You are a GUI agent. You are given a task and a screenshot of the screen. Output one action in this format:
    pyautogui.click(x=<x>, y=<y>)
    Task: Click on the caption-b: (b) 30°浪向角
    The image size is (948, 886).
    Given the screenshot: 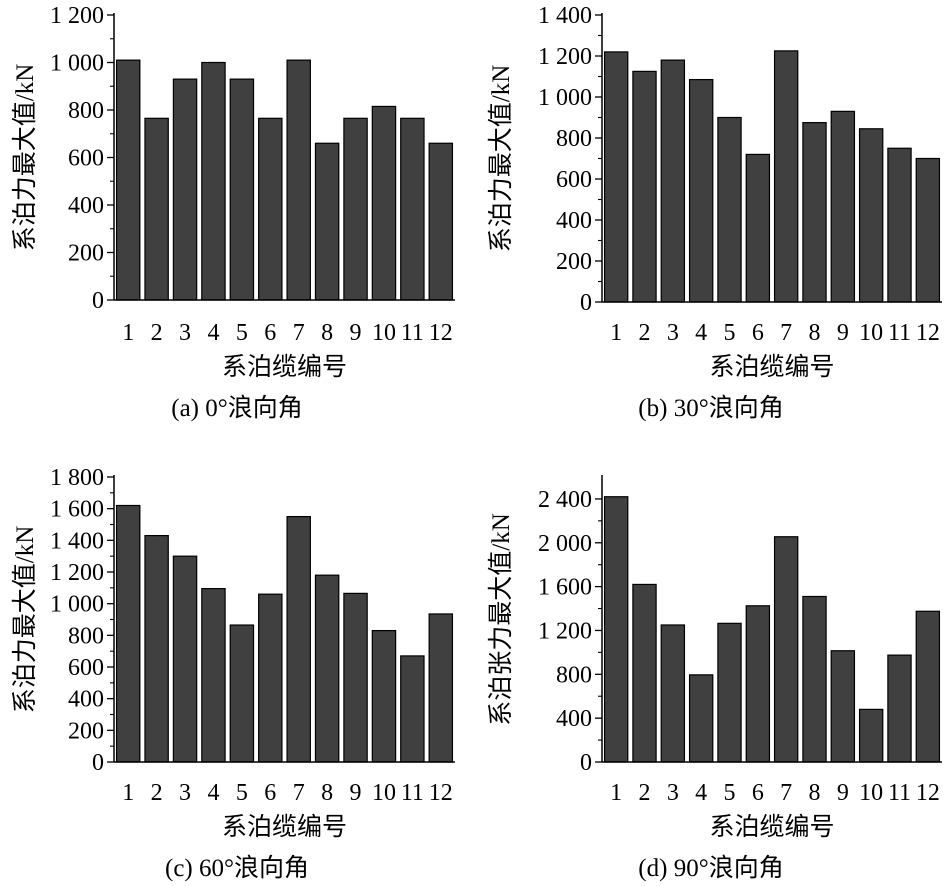 What is the action you would take?
    pyautogui.click(x=711, y=408)
    